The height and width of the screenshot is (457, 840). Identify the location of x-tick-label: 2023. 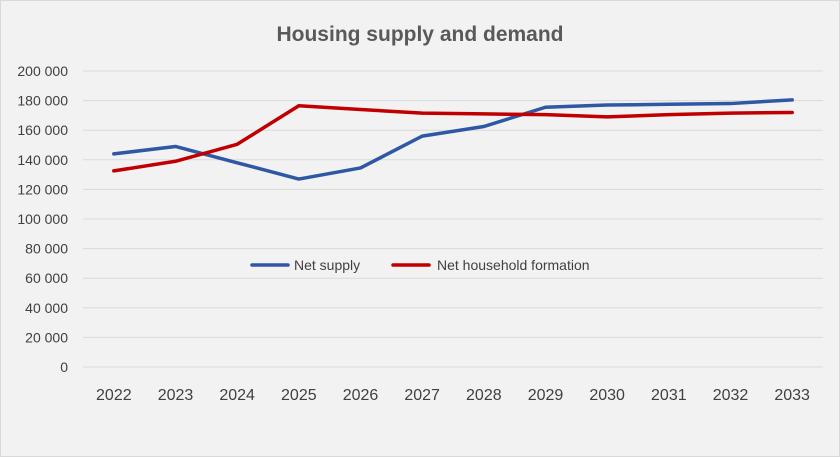
(176, 395).